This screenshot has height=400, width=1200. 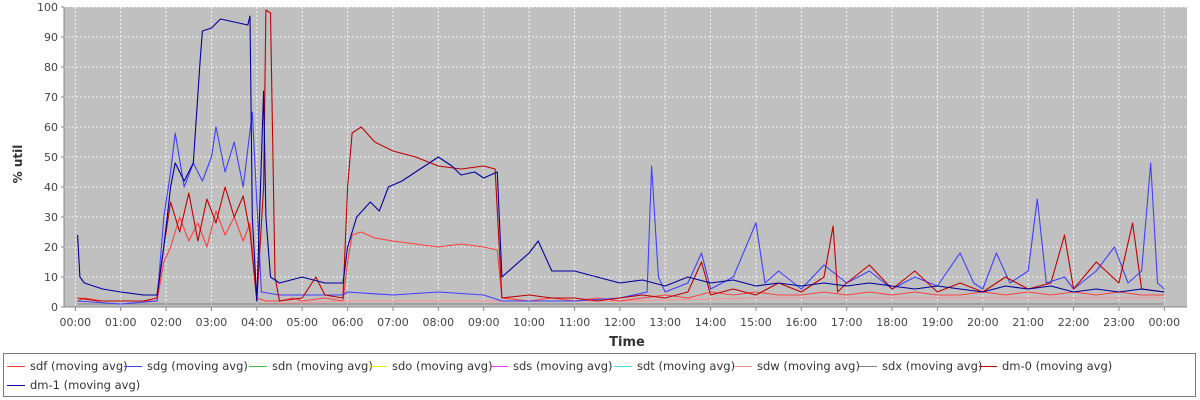 What do you see at coordinates (847, 322) in the screenshot?
I see `x-tick-label: 17:00` at bounding box center [847, 322].